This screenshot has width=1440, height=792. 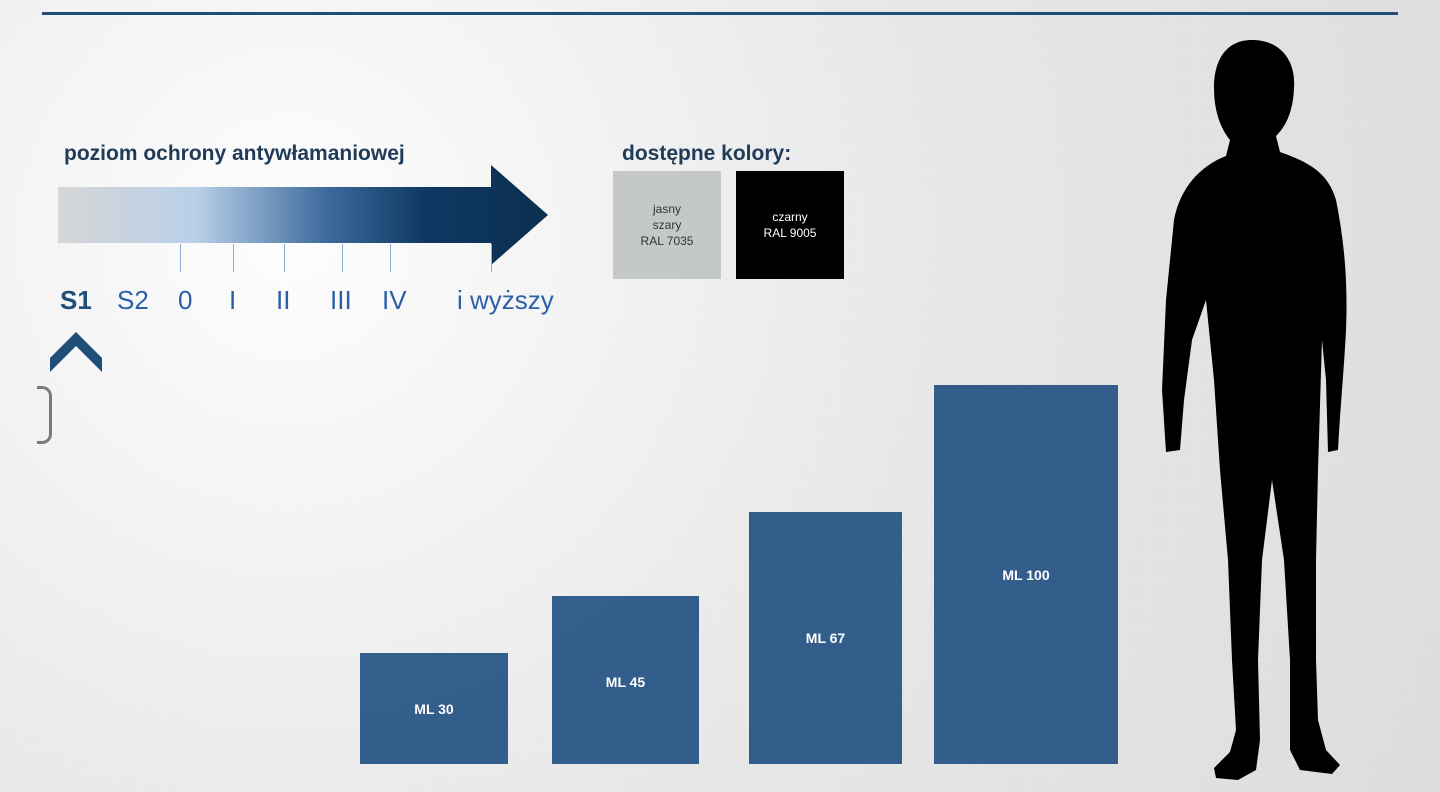 What do you see at coordinates (341, 300) in the screenshot?
I see `level-iii: III` at bounding box center [341, 300].